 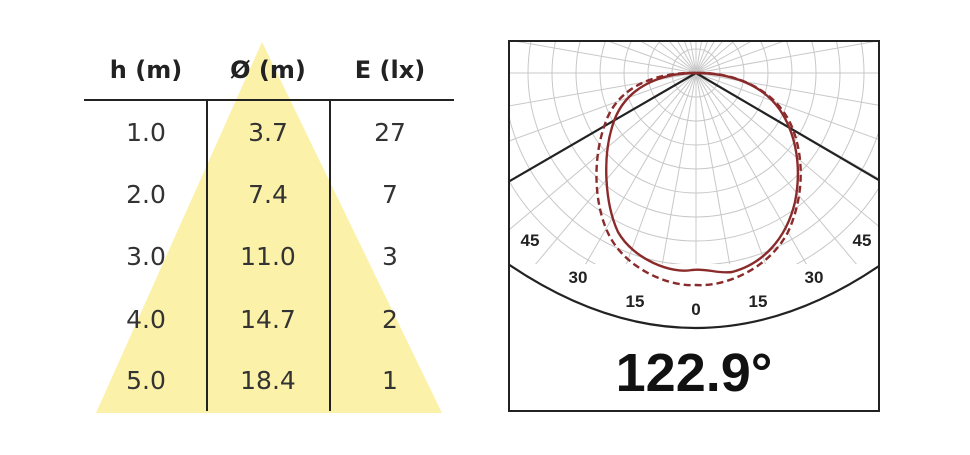 I want to click on beam-edge-left, so click(x=603, y=127).